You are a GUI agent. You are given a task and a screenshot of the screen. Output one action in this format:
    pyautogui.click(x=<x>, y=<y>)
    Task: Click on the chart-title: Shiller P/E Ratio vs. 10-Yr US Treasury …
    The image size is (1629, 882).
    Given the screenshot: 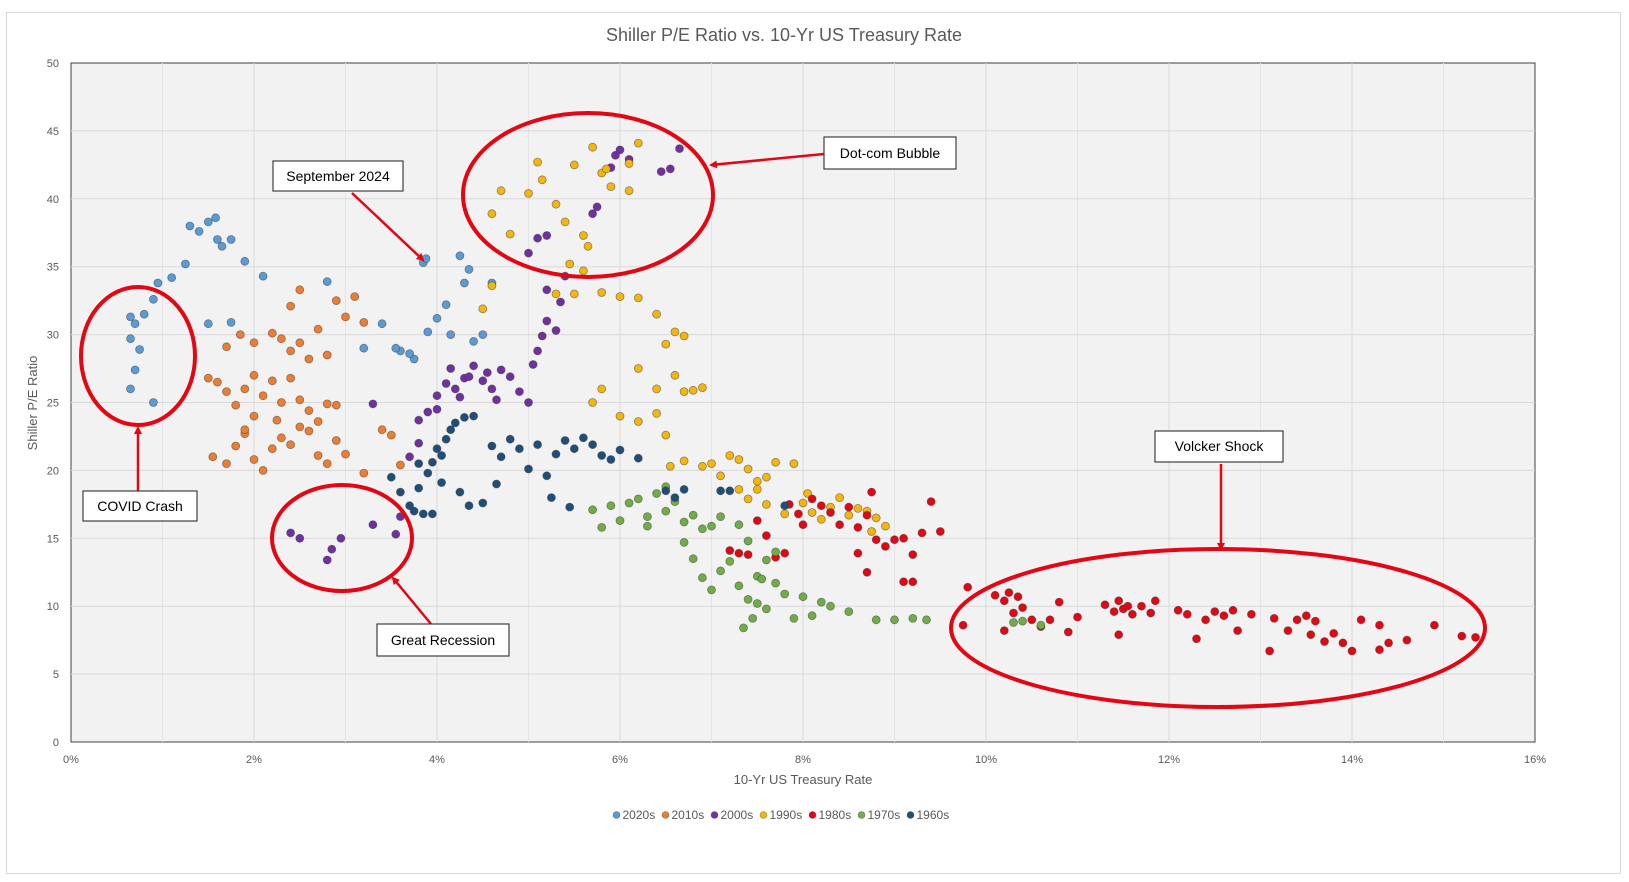 What is the action you would take?
    pyautogui.click(x=784, y=35)
    